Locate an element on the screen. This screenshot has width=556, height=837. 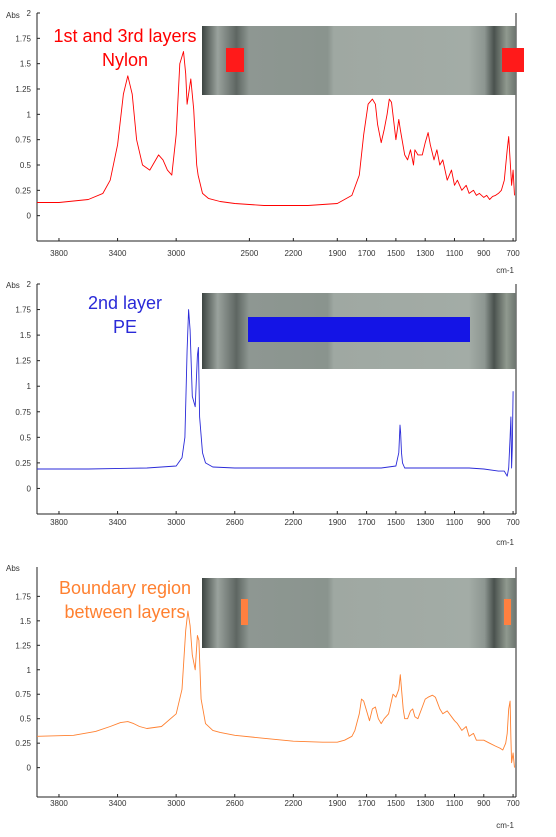
microscope-image-nylon is located at coordinates (363, 60).